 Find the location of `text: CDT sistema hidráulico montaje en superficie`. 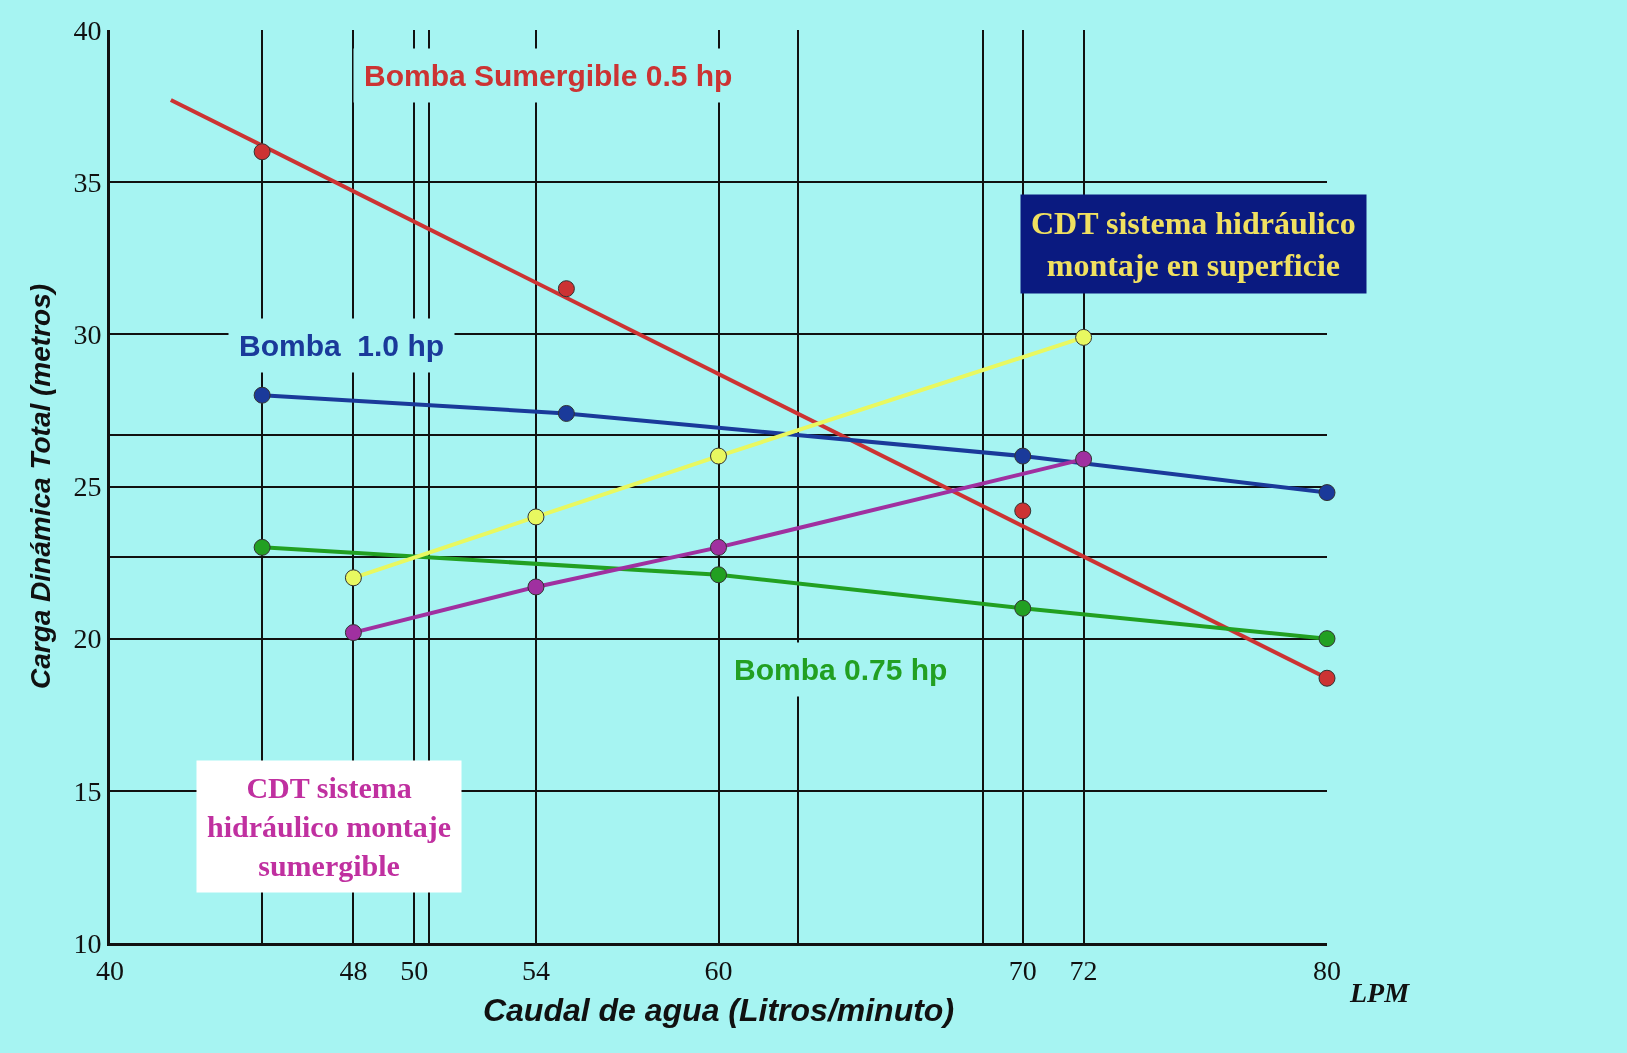

text: CDT sistema hidráulico montaje en superficie is located at coordinates (1193, 244).